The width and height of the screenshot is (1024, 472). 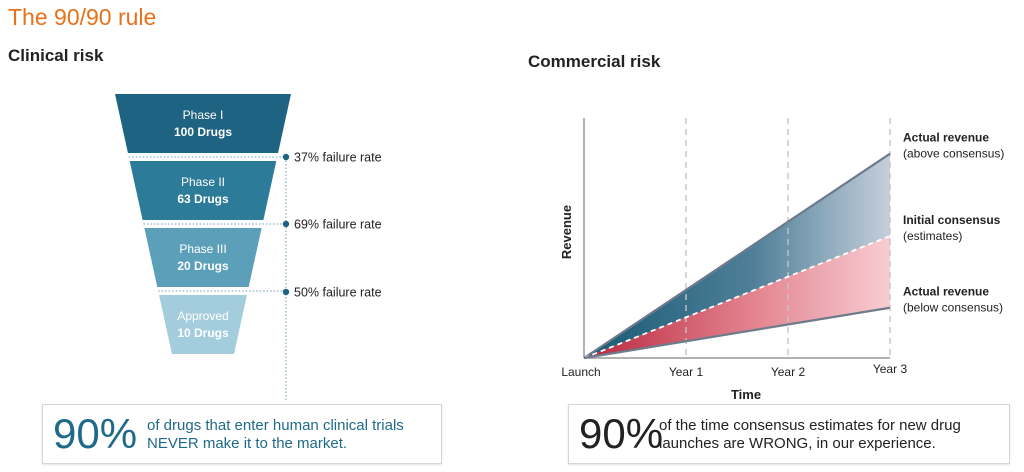 What do you see at coordinates (203, 132) in the screenshot?
I see `funnel-stage-count: 100 Drugs` at bounding box center [203, 132].